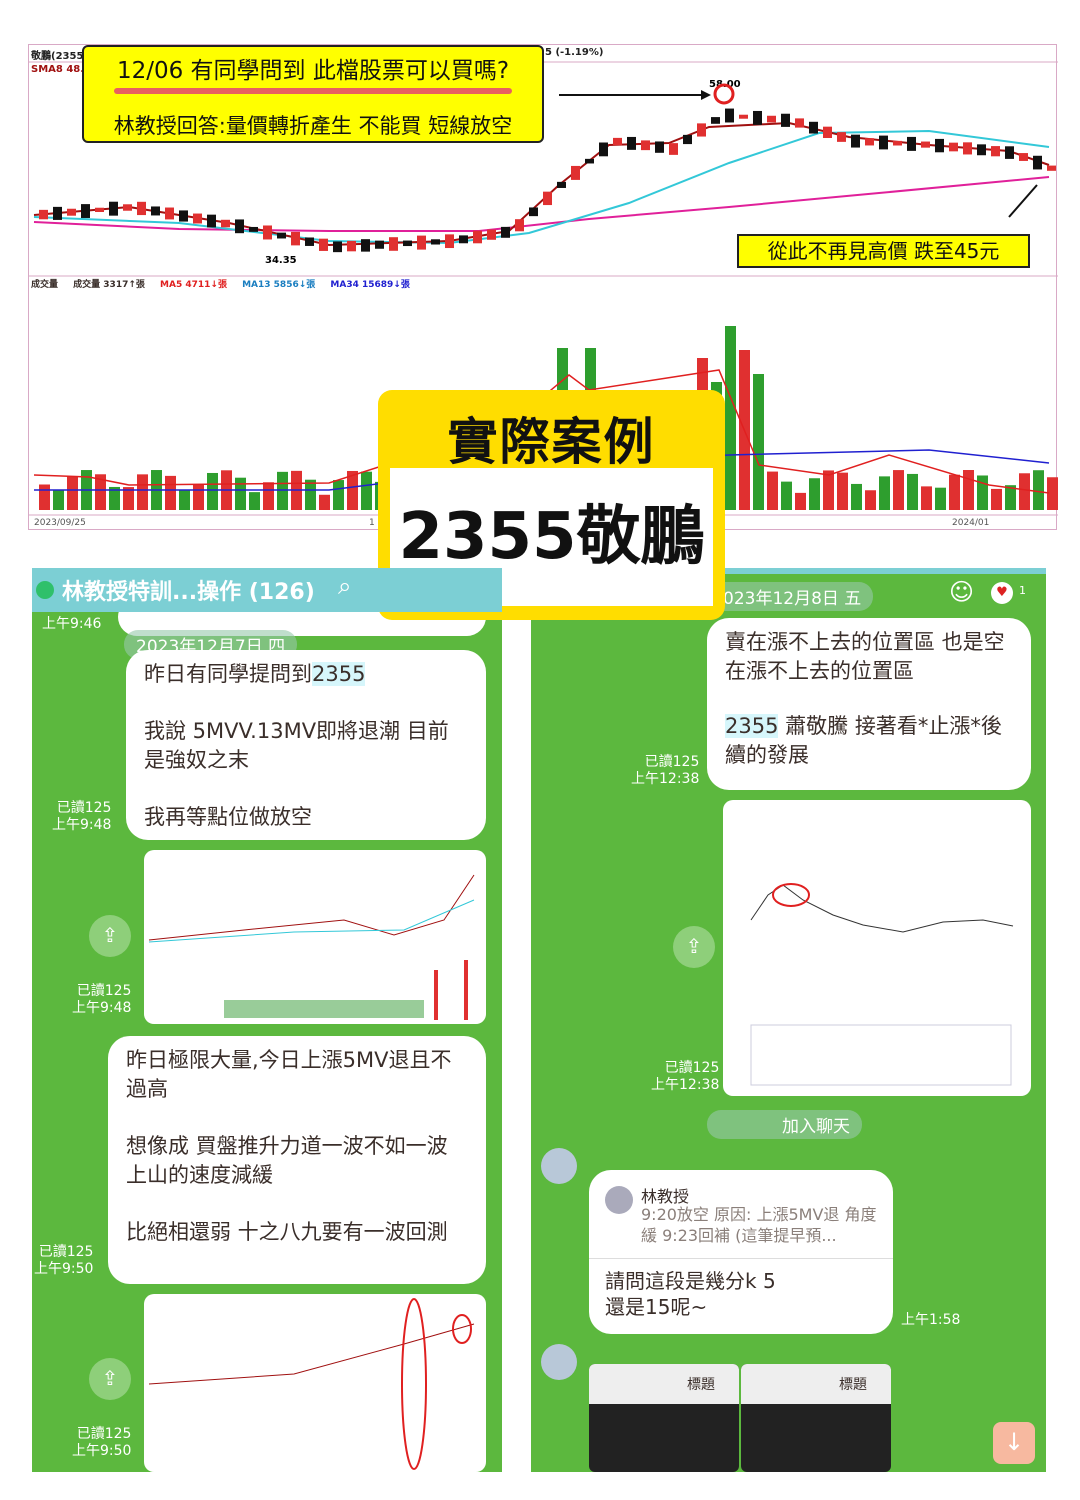 This screenshot has width=1080, height=1500. What do you see at coordinates (72, 624) in the screenshot?
I see `timestamp: 上午9:46` at bounding box center [72, 624].